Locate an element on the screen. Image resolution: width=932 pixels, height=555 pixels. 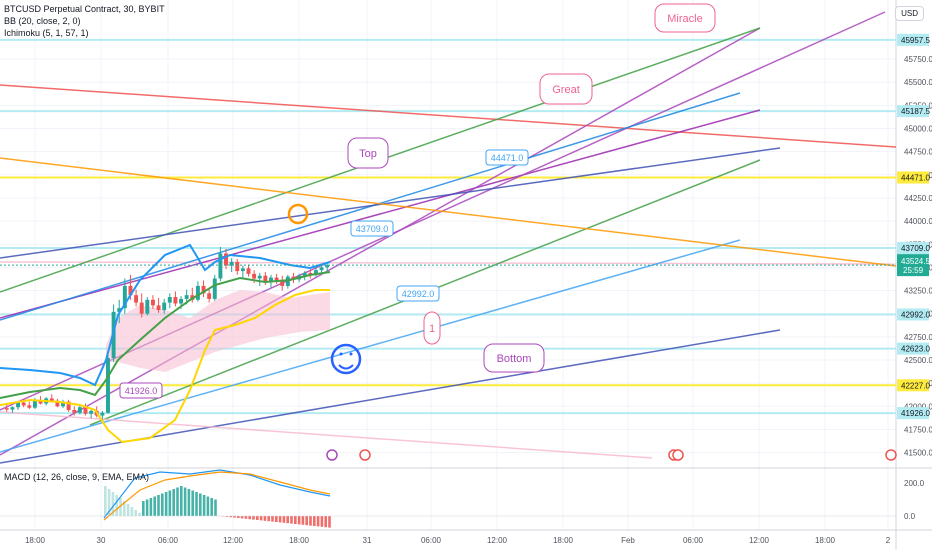
price-tick-label: 44250.0 is located at coordinates (918, 198).